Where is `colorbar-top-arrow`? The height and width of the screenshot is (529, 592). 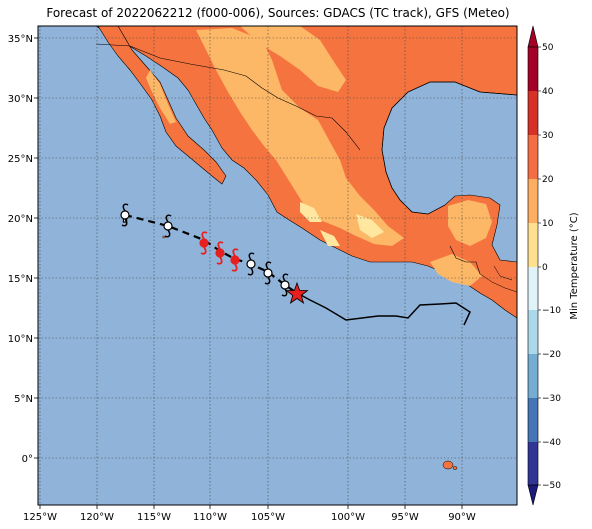
colorbar-top-arrow is located at coordinates (533, 36).